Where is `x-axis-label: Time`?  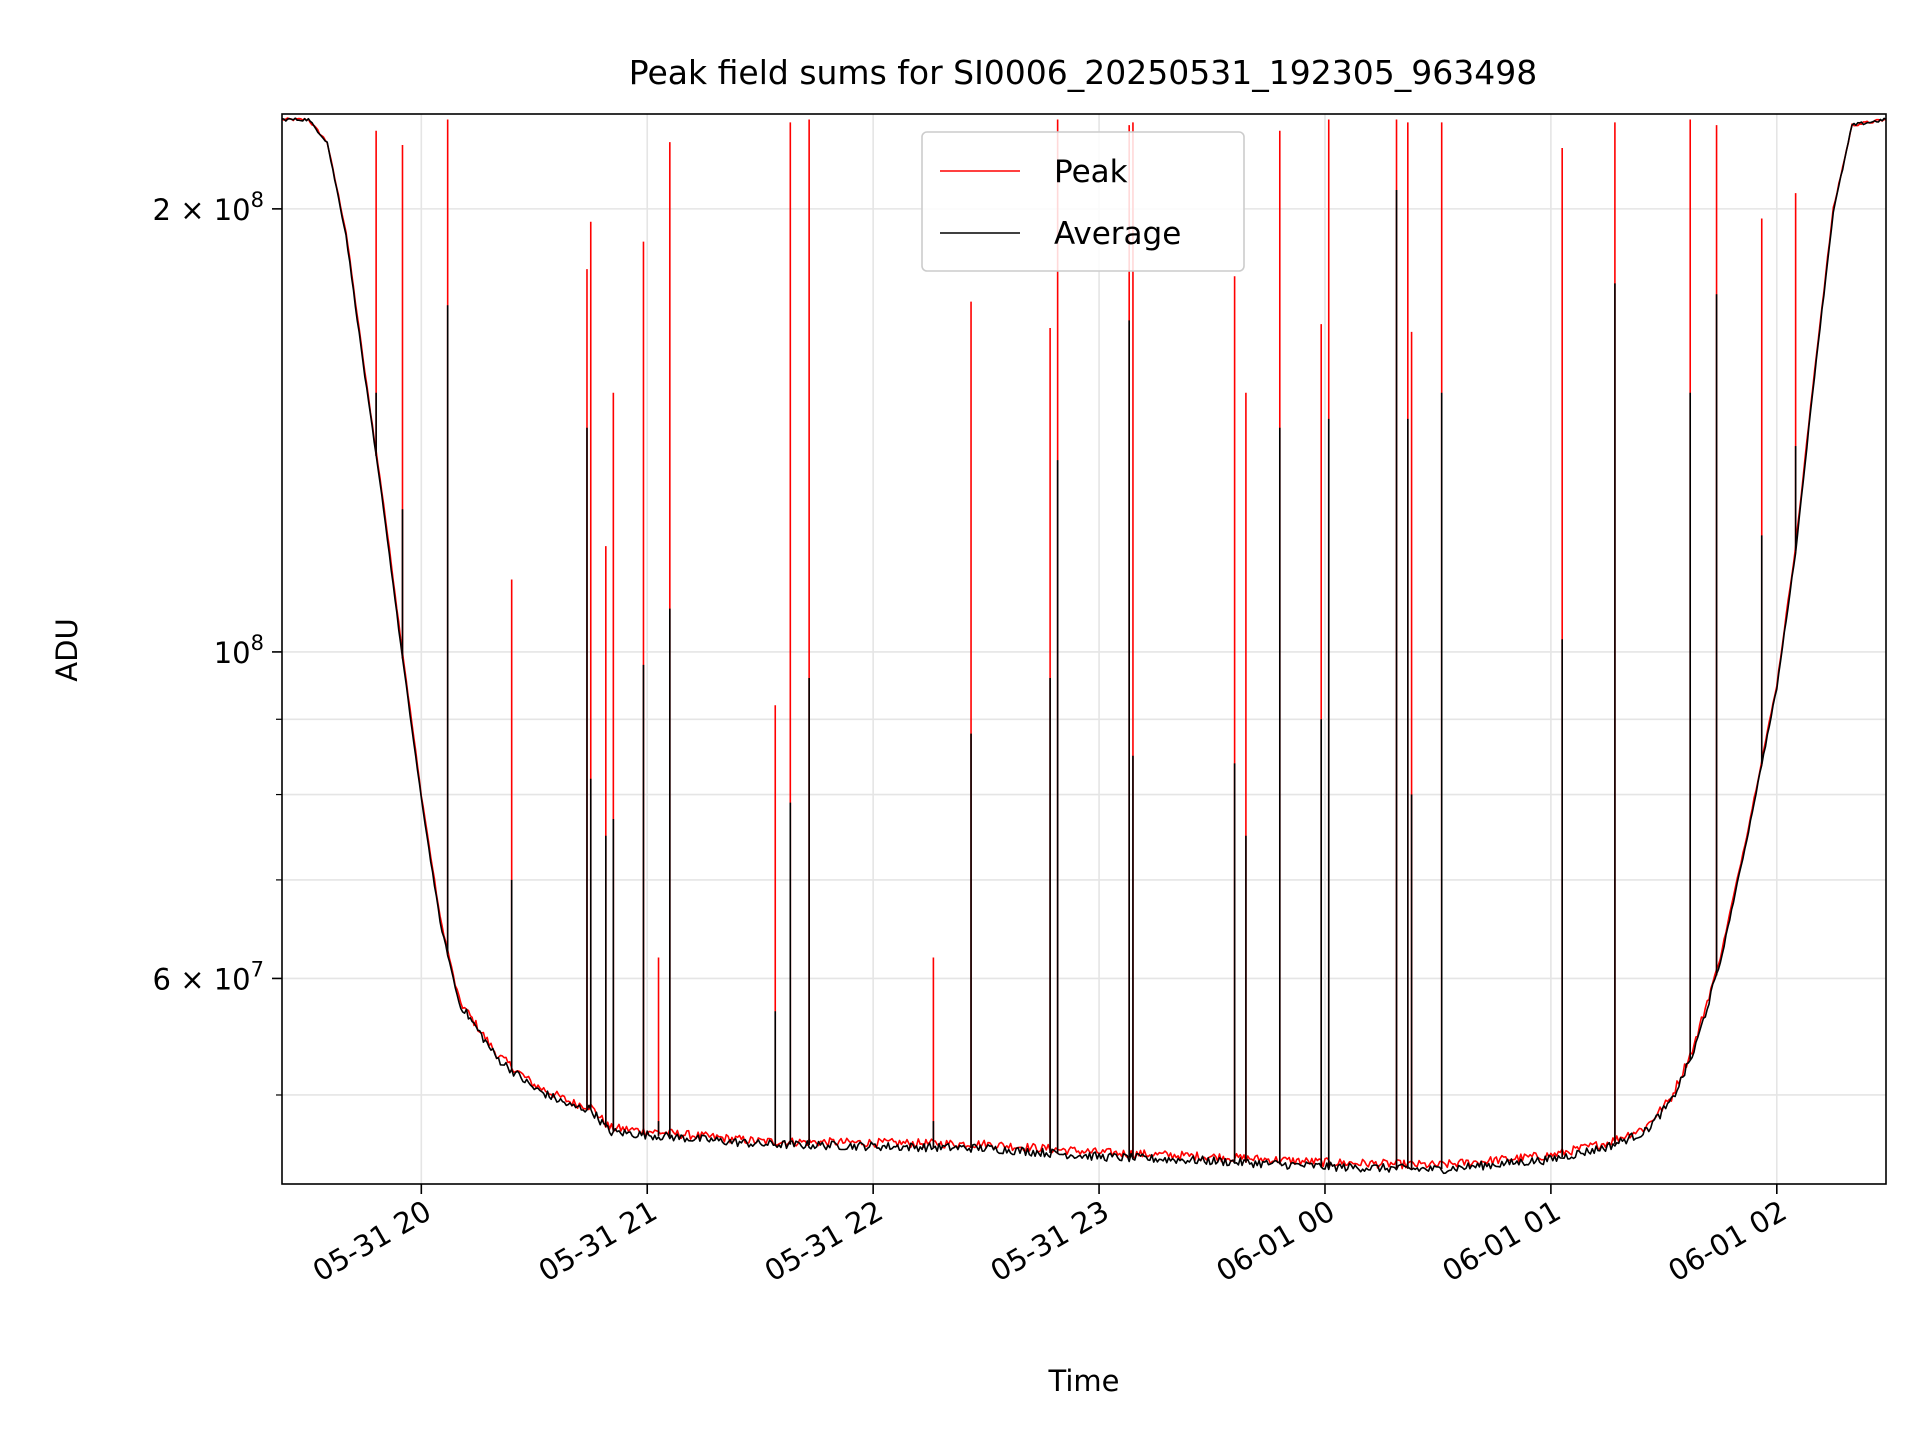
x-axis-label: Time is located at coordinates (1084, 1381).